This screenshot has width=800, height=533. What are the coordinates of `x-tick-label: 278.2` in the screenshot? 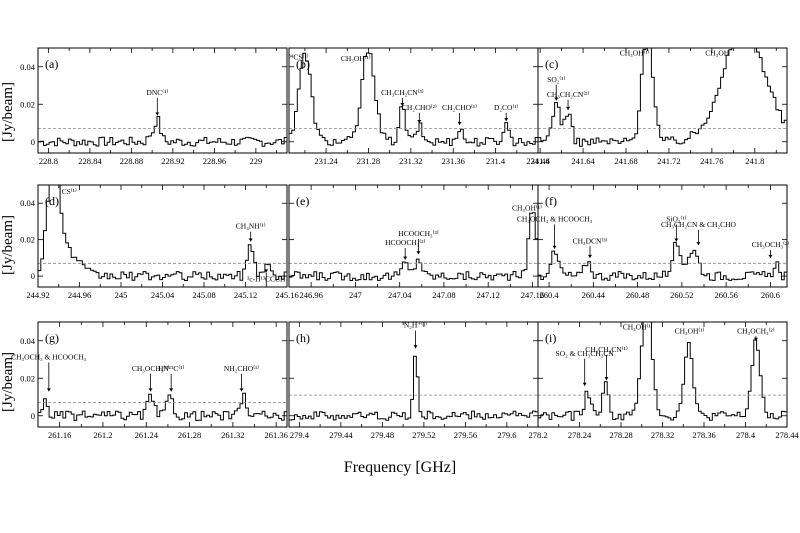 It's located at (537, 435).